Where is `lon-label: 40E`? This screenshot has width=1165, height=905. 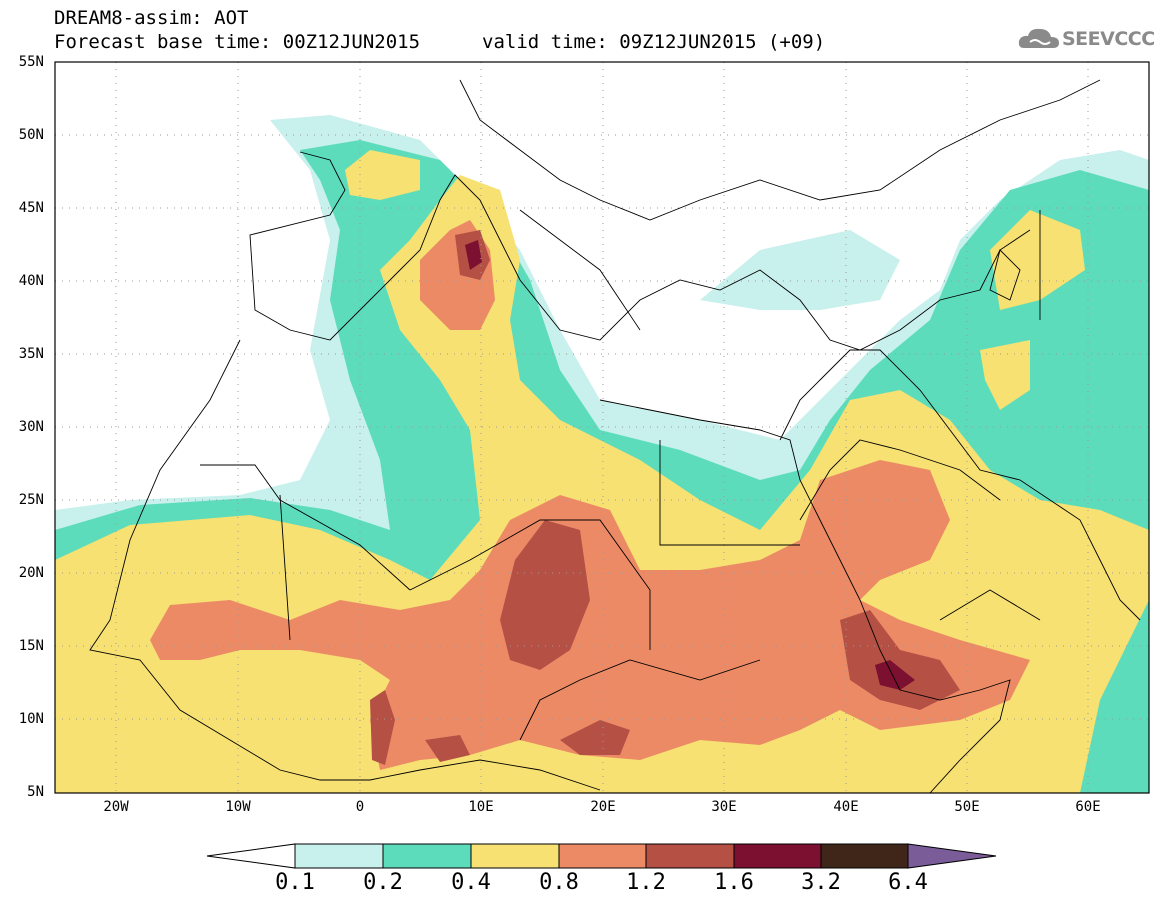 lon-label: 40E is located at coordinates (846, 807).